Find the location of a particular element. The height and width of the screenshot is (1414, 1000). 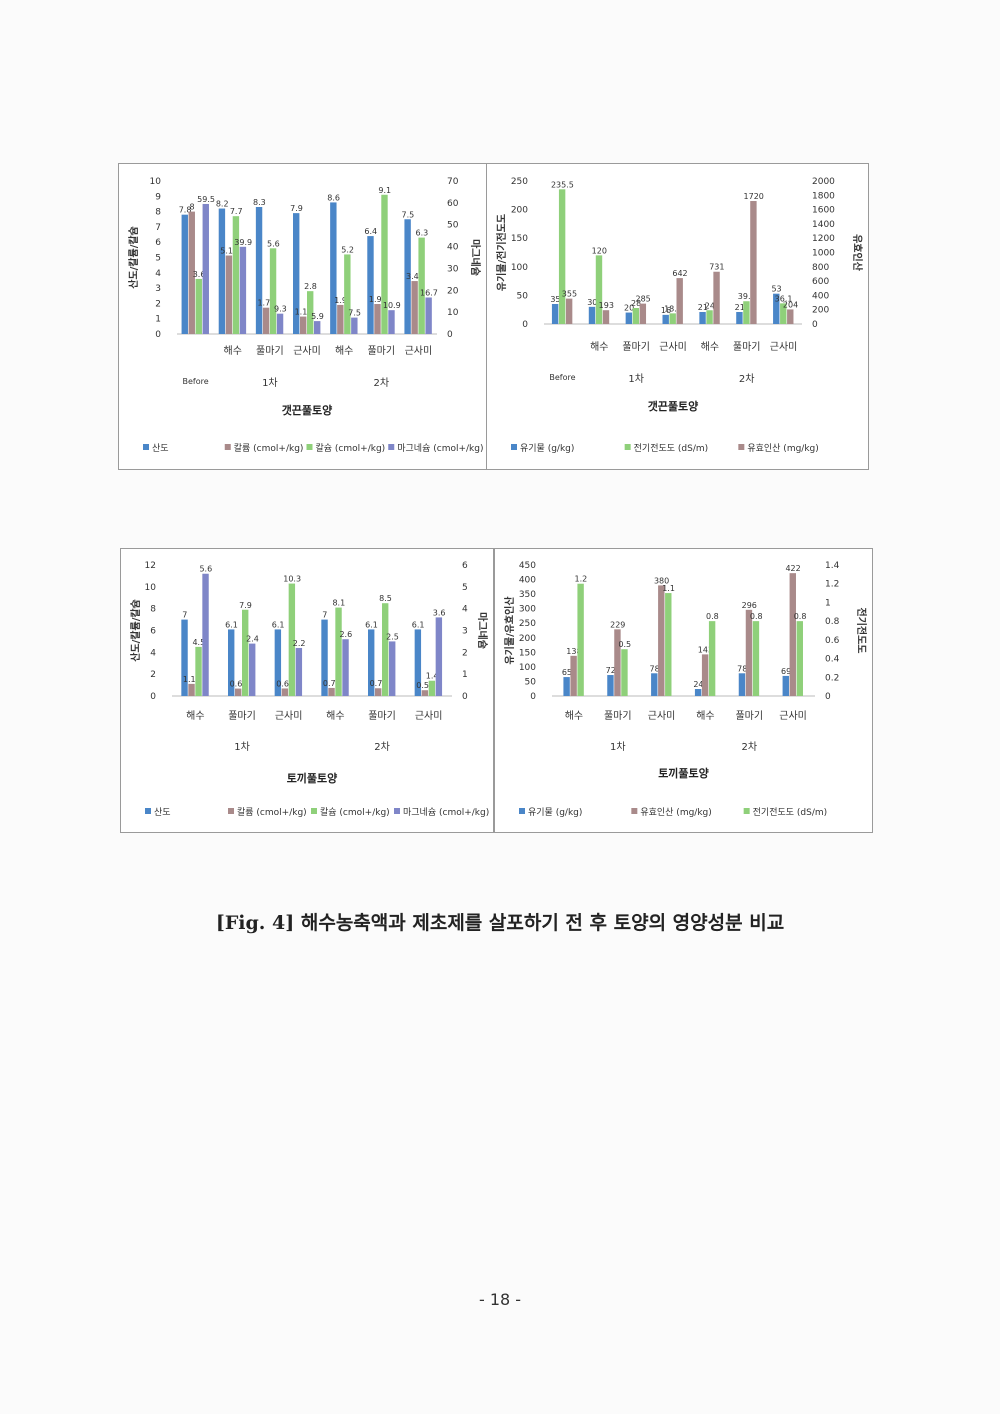

y-tick-label: 350 is located at coordinates (527, 595).